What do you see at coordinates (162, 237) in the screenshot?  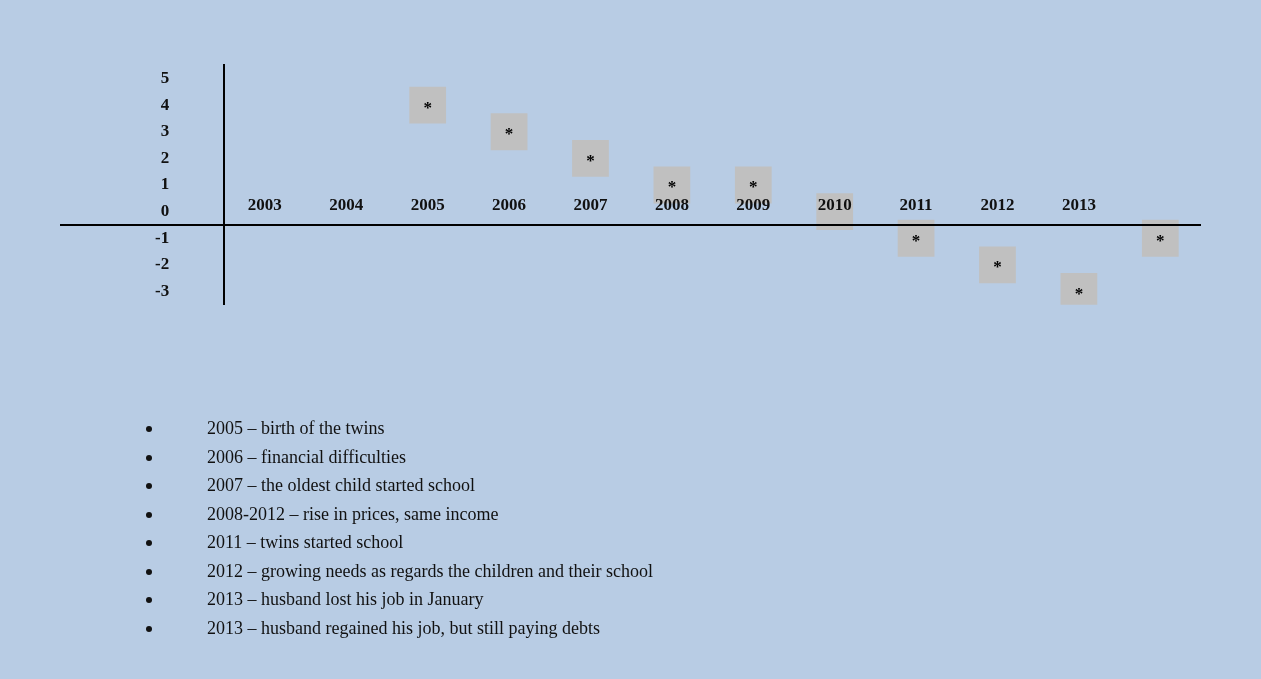 I see `y-tick-label: -1` at bounding box center [162, 237].